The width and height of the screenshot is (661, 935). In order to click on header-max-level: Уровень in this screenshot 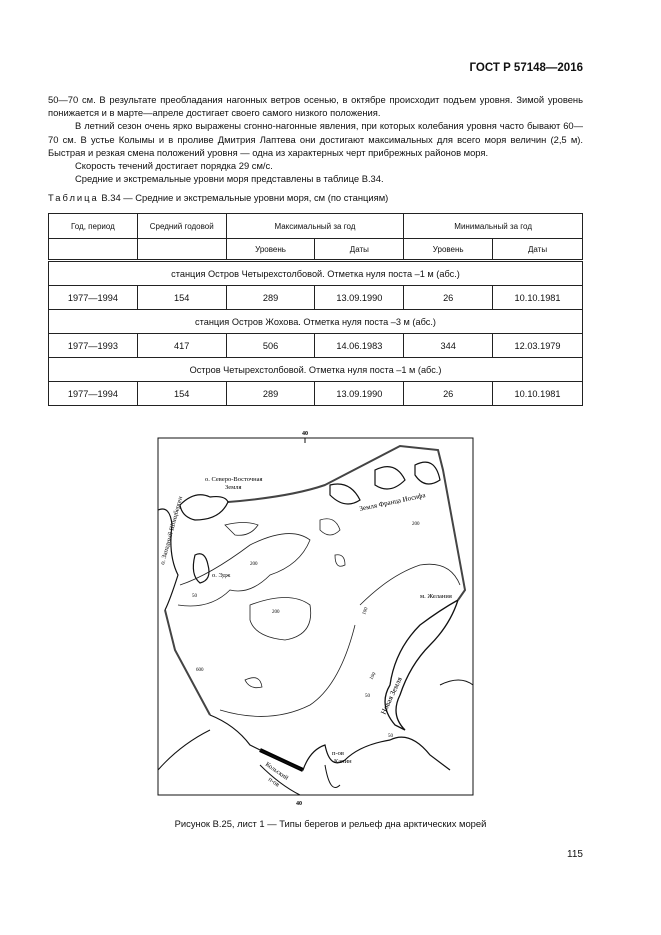, I will do `click(270, 250)`.